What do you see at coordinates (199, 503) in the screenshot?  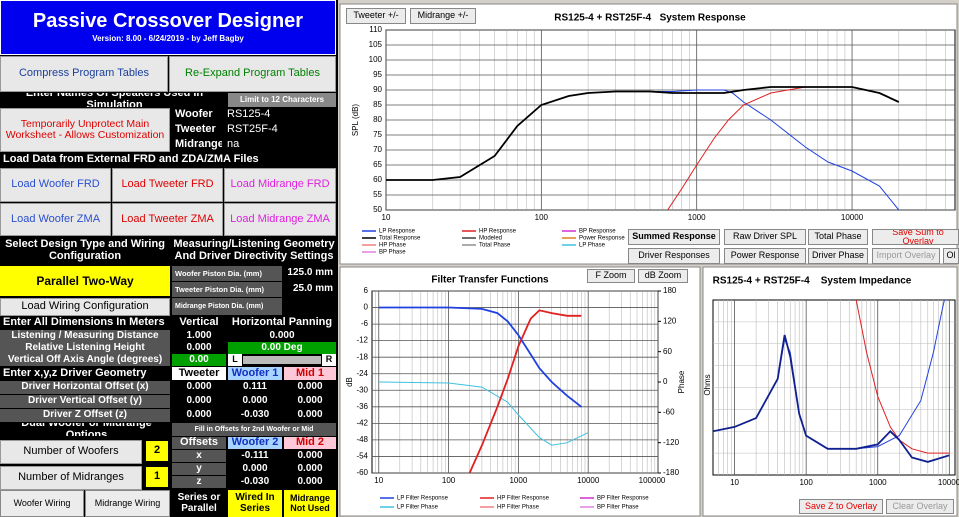 I see `label: Series or Parallel` at bounding box center [199, 503].